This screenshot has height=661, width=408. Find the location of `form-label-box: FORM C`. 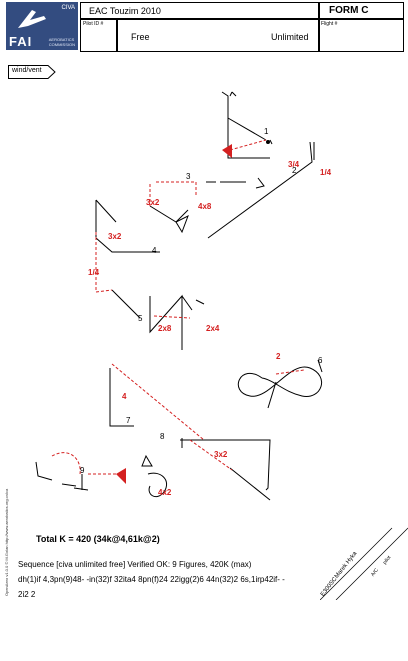

form-label-box: FORM C is located at coordinates (361, 11).